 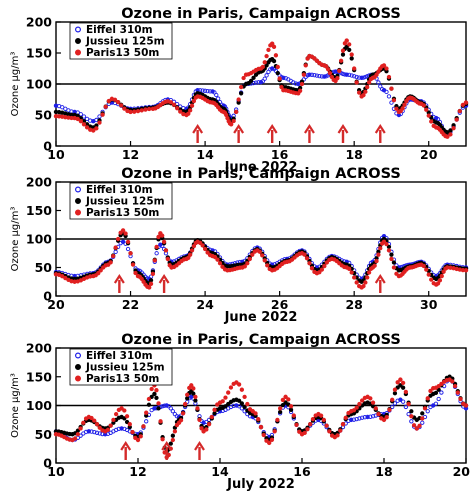 What do you see at coordinates (47, 146) in the screenshot?
I see `y-tick-label: 0` at bounding box center [47, 146].